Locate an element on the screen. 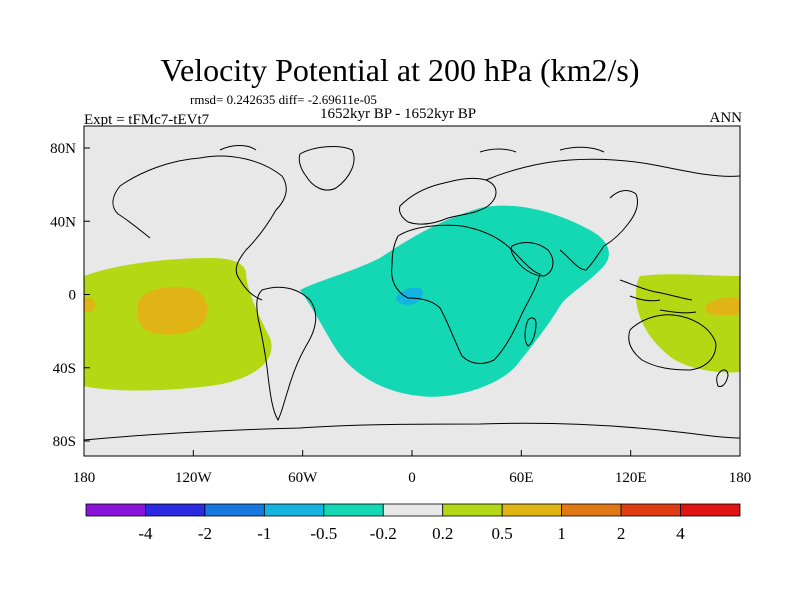 This screenshot has height=600, width=800. colorbar-label: -4 is located at coordinates (145, 533).